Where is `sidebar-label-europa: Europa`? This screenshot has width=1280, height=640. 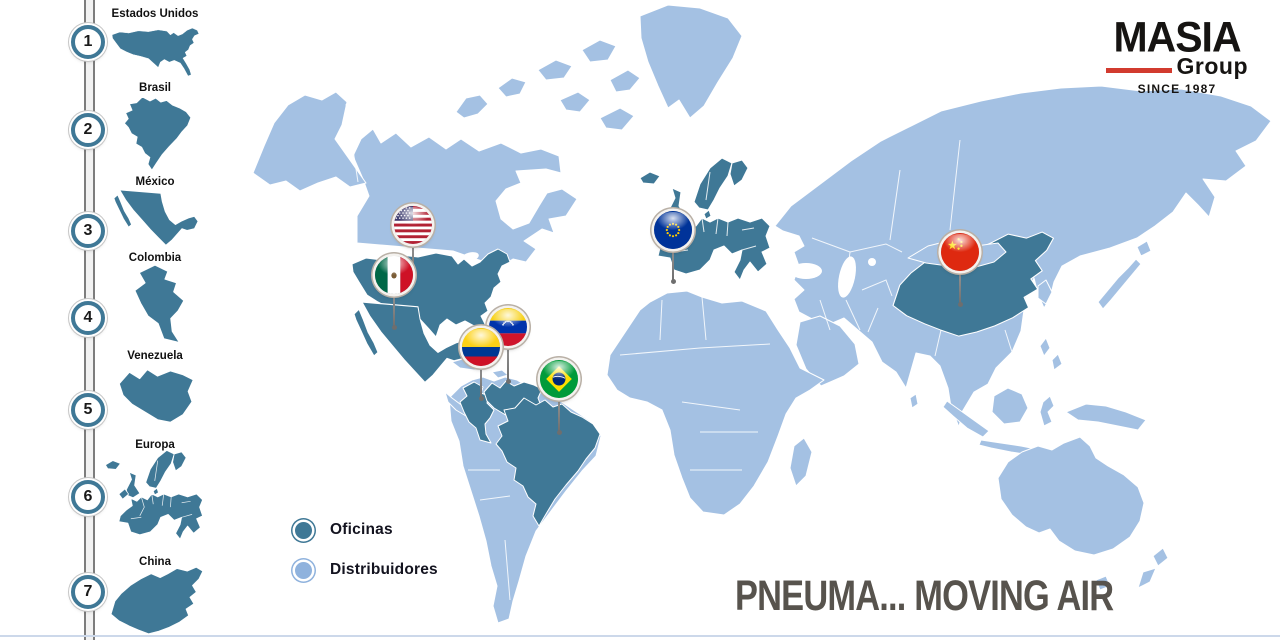 sidebar-label-europa: Europa is located at coordinates (155, 445).